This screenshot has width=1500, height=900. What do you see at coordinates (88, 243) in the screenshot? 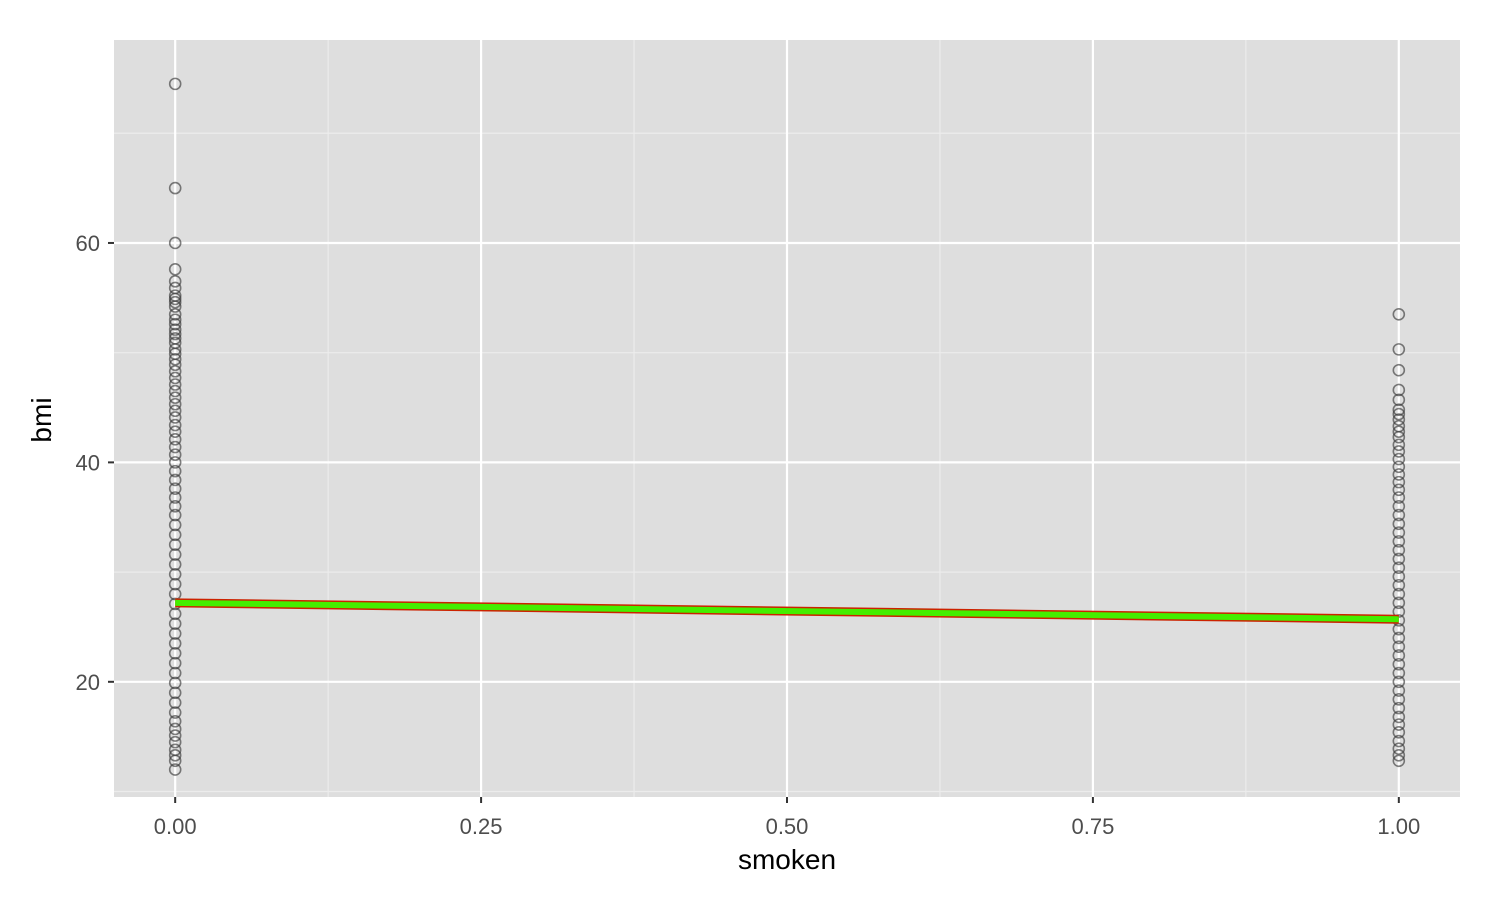
I see `y-tick-label: 60` at bounding box center [88, 243].